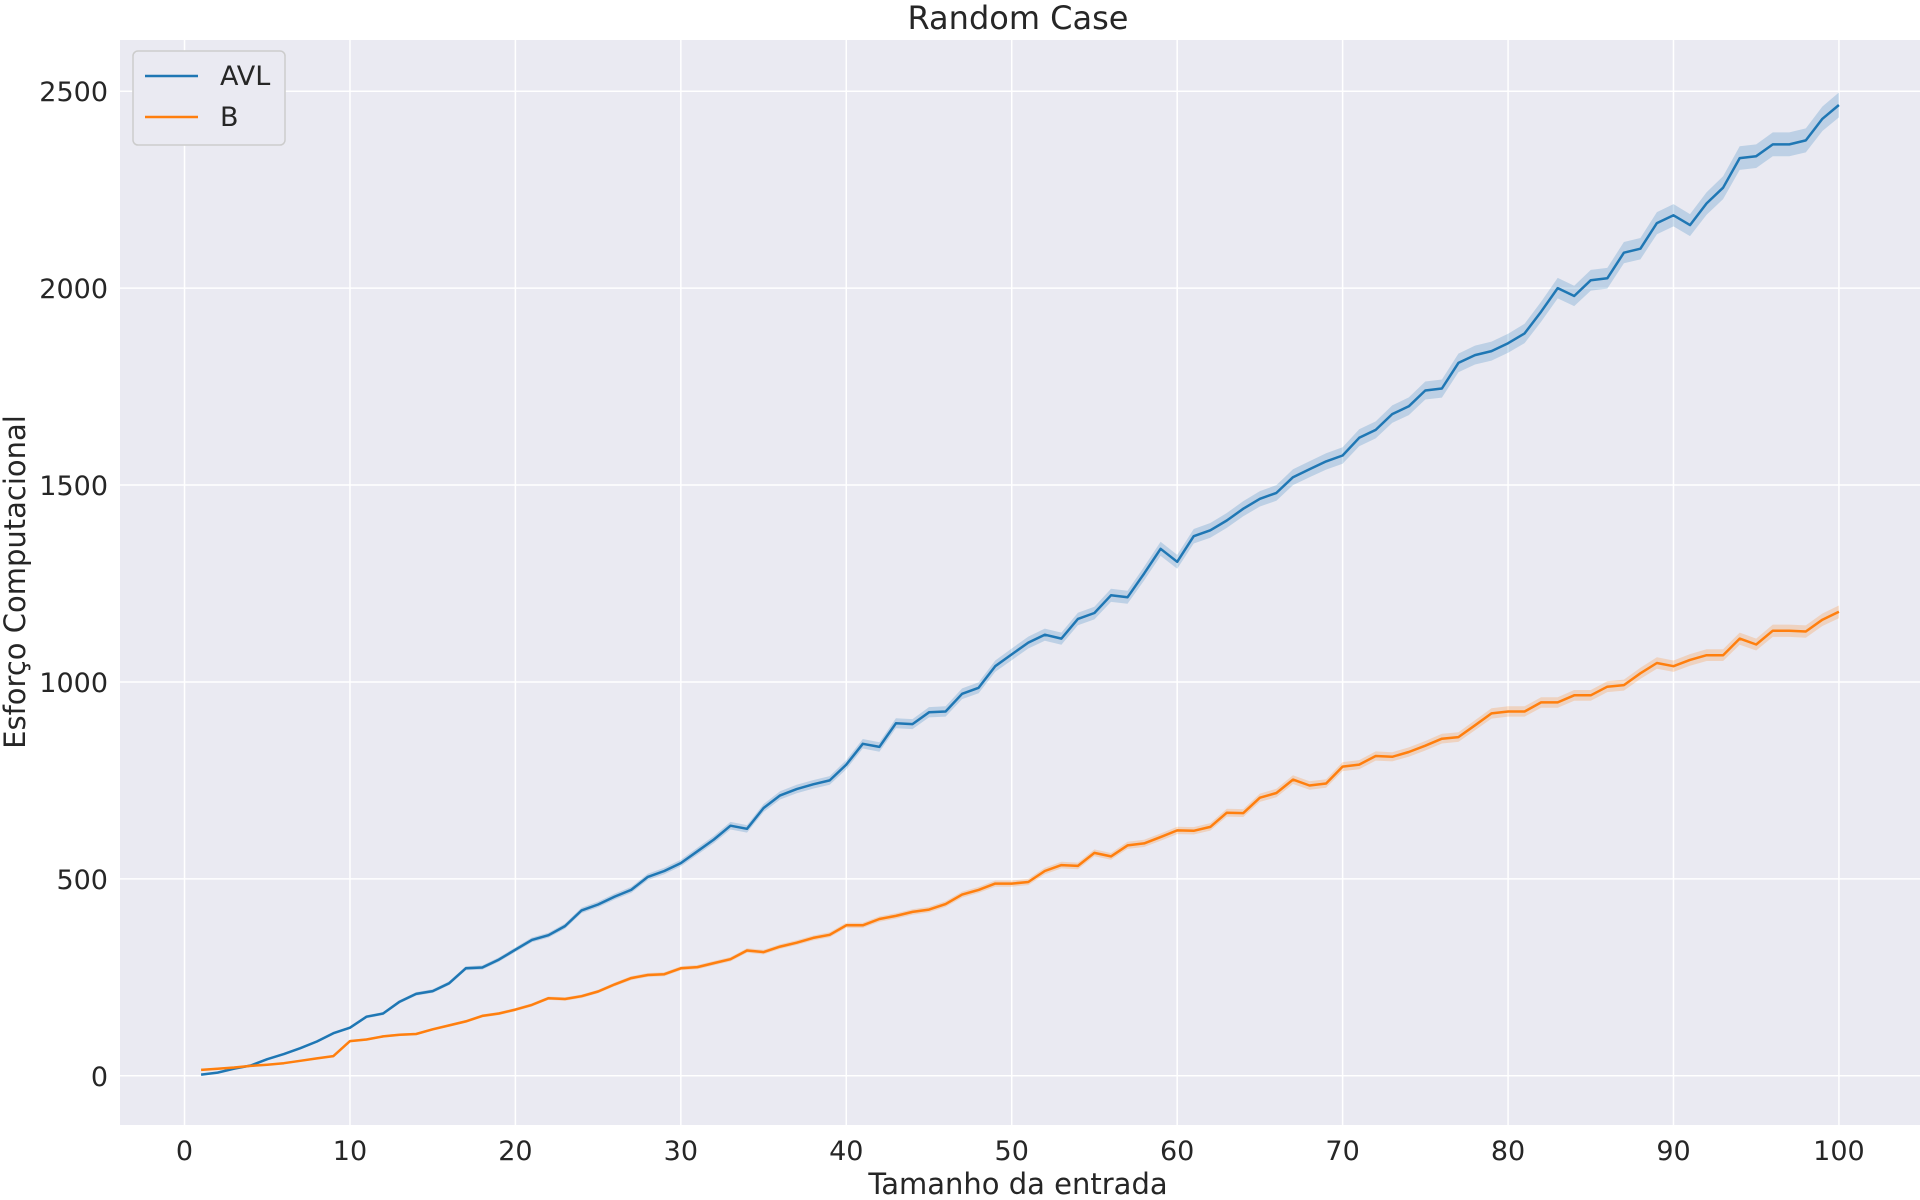 The width and height of the screenshot is (1920, 1200). What do you see at coordinates (73, 289) in the screenshot?
I see `y-tick-label: 2000` at bounding box center [73, 289].